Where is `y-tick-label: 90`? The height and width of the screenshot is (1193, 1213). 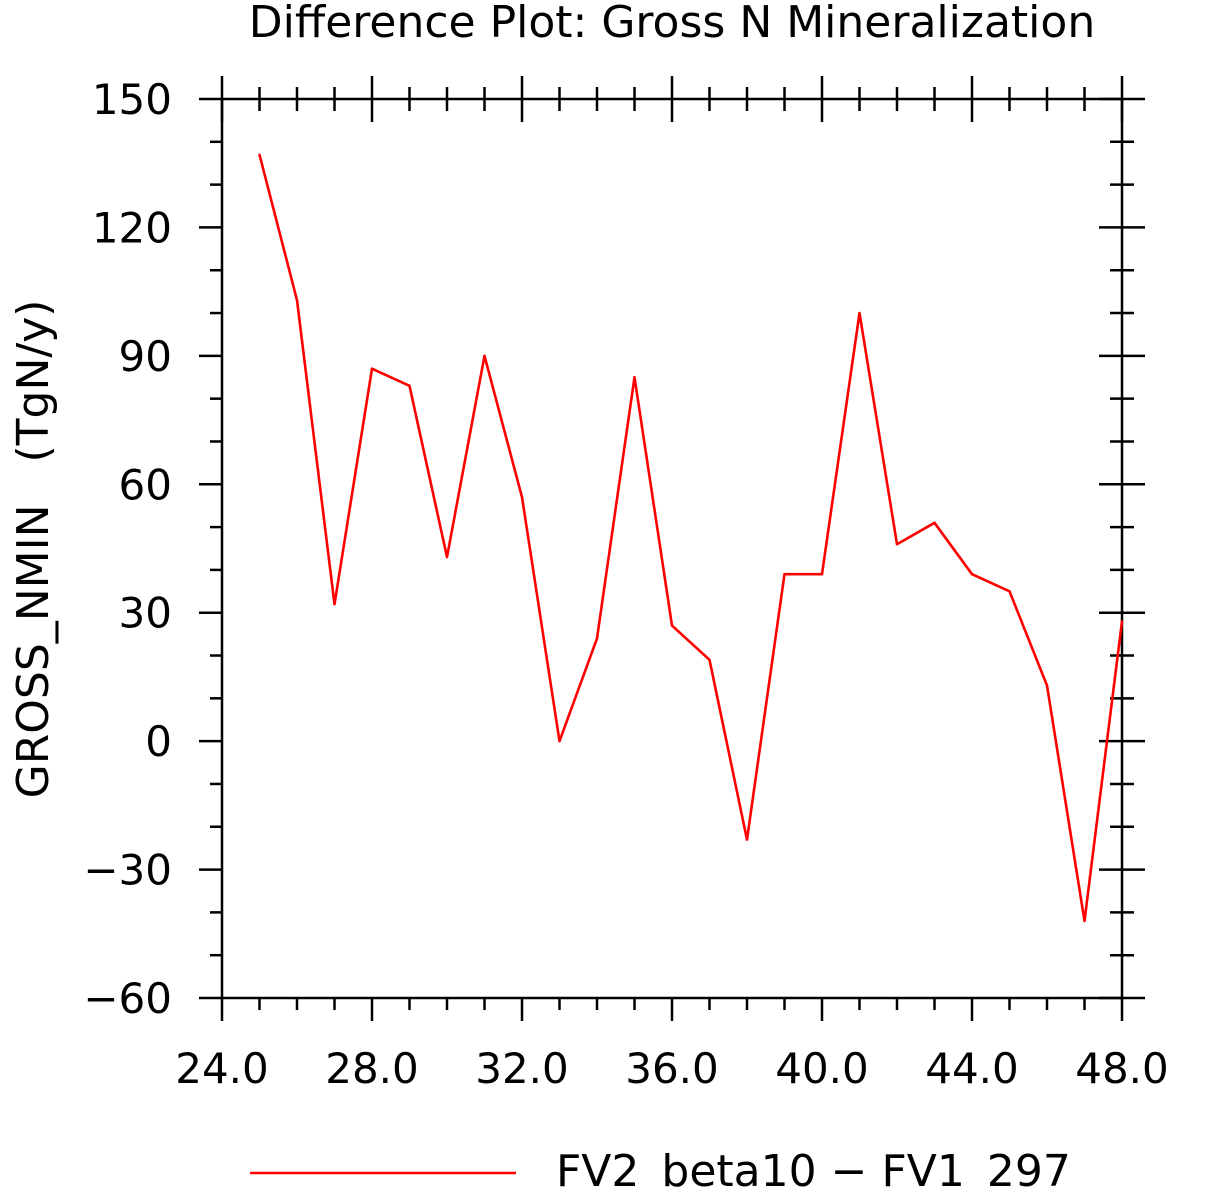
y-tick-label: 90 is located at coordinates (145, 356).